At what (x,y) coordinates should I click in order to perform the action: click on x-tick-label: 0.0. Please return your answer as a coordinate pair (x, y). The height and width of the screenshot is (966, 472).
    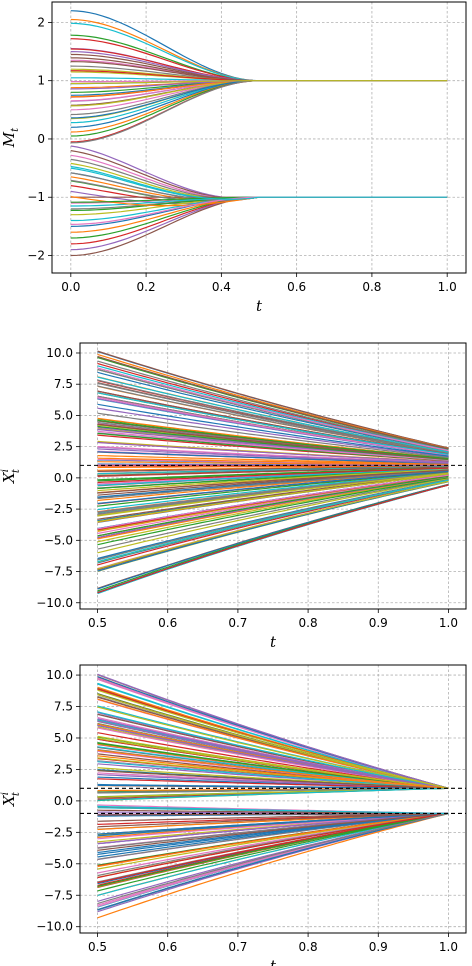
    Looking at the image, I should click on (70, 287).